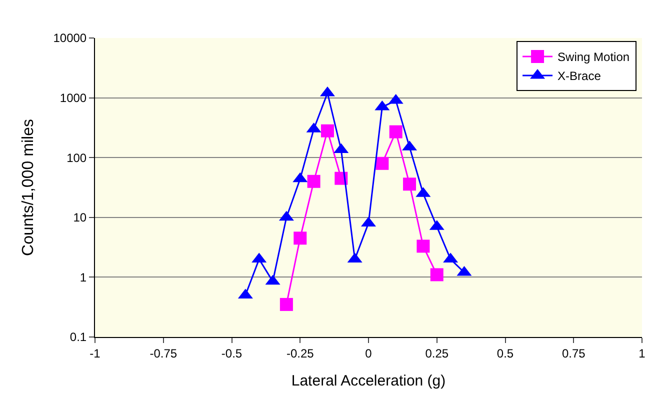 This screenshot has height=405, width=657. What do you see at coordinates (95, 353) in the screenshot?
I see `x-tick-label: -1` at bounding box center [95, 353].